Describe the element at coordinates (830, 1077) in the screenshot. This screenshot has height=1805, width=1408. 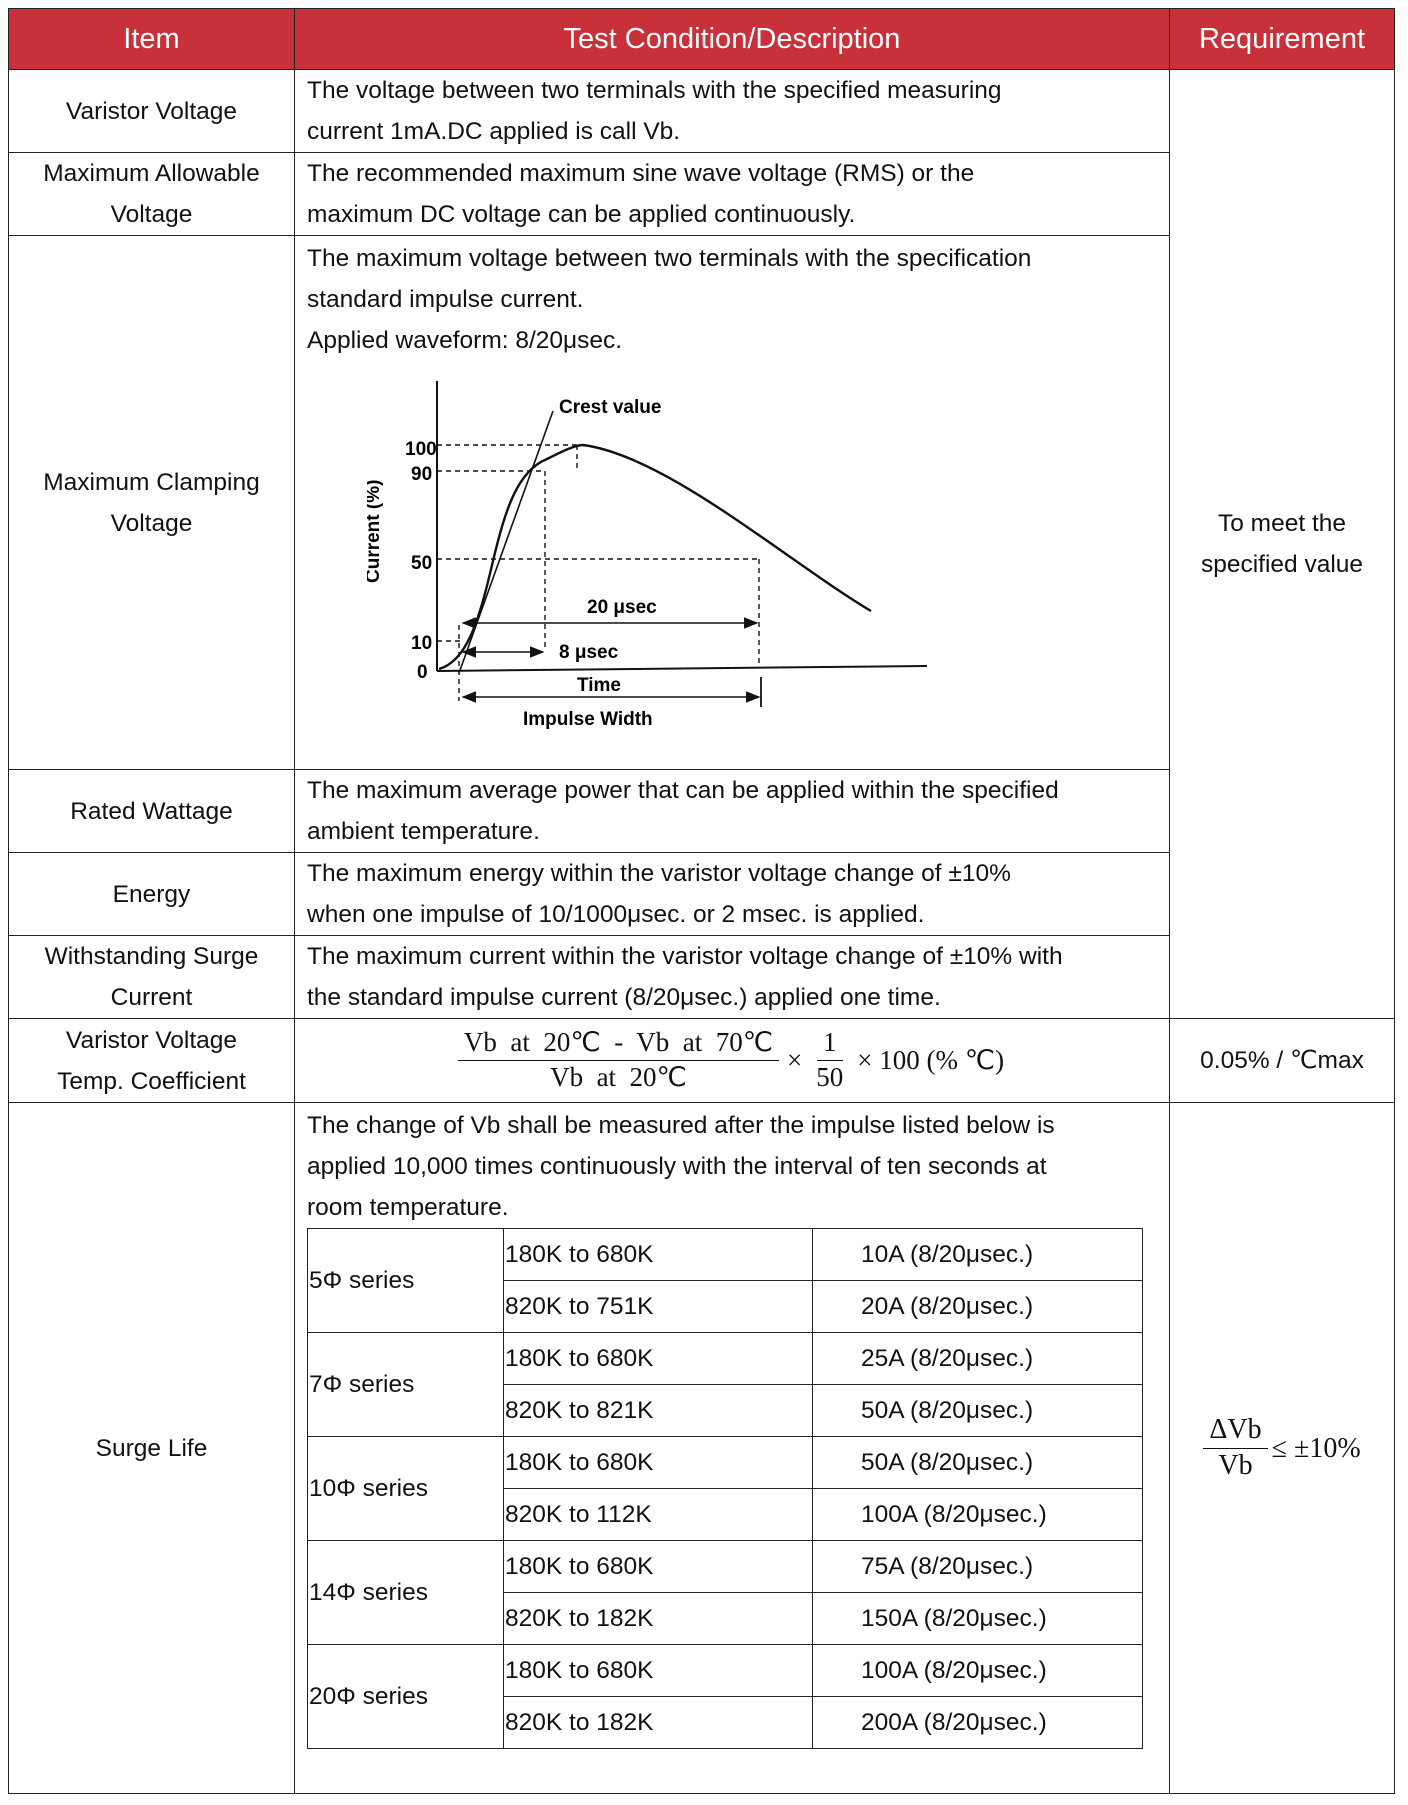
I see `formula-small-denominator: 50` at that location.